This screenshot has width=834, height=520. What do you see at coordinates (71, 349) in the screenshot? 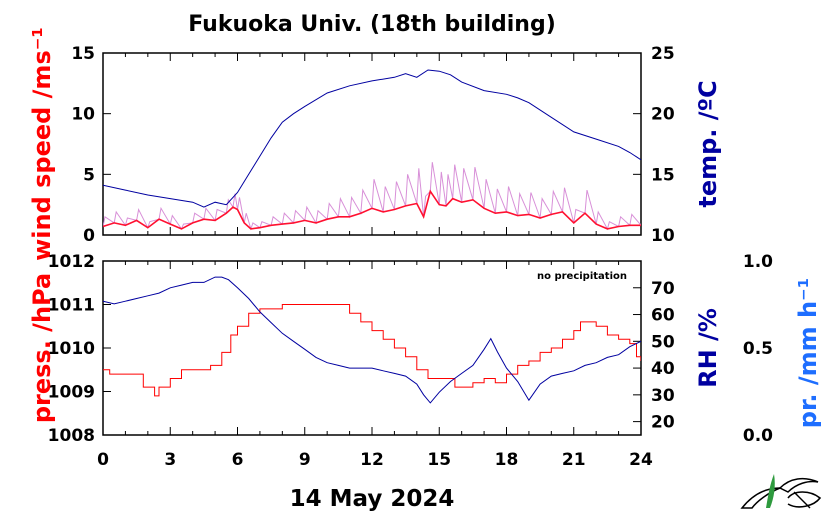
I see `y-tick-label: 1010` at bounding box center [71, 349].